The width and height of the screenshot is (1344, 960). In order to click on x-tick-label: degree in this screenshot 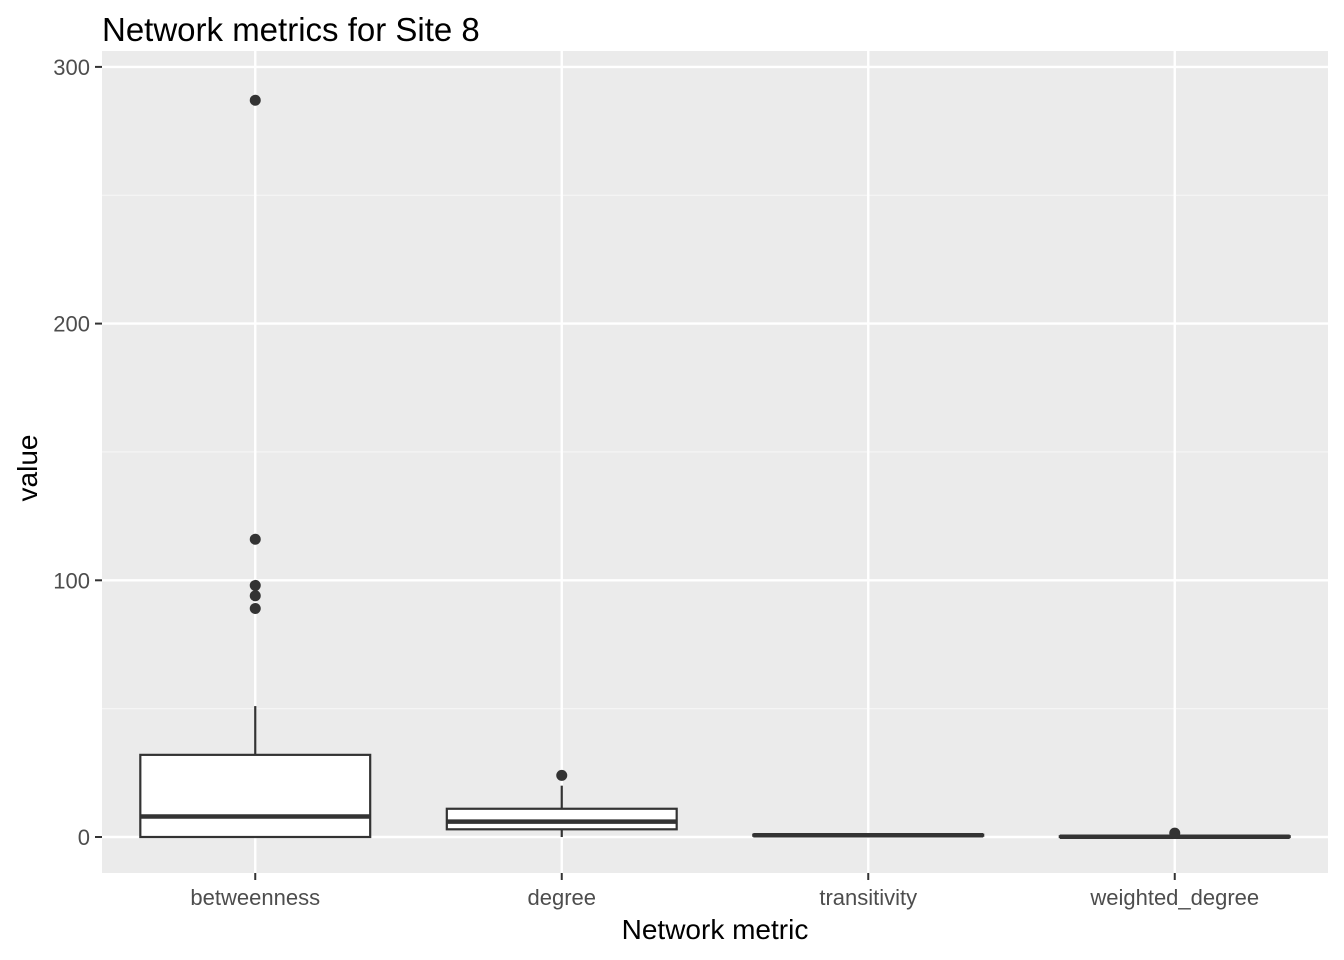, I will do `click(561, 897)`.